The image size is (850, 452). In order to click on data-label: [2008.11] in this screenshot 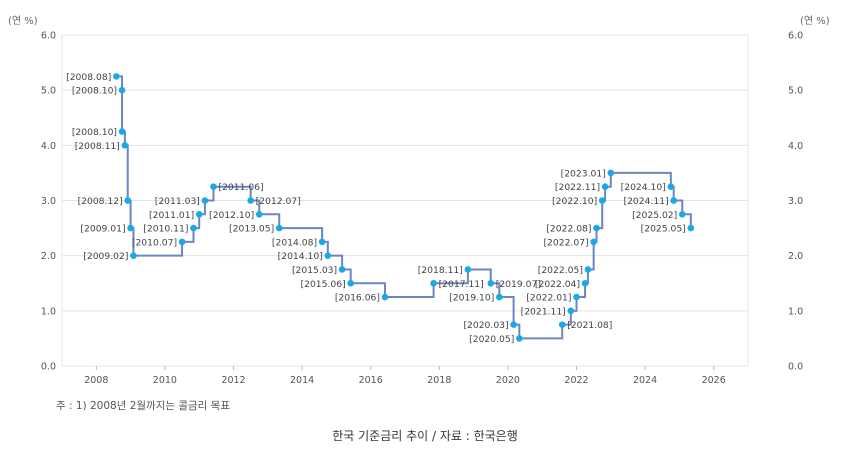, I will do `click(97, 146)`.